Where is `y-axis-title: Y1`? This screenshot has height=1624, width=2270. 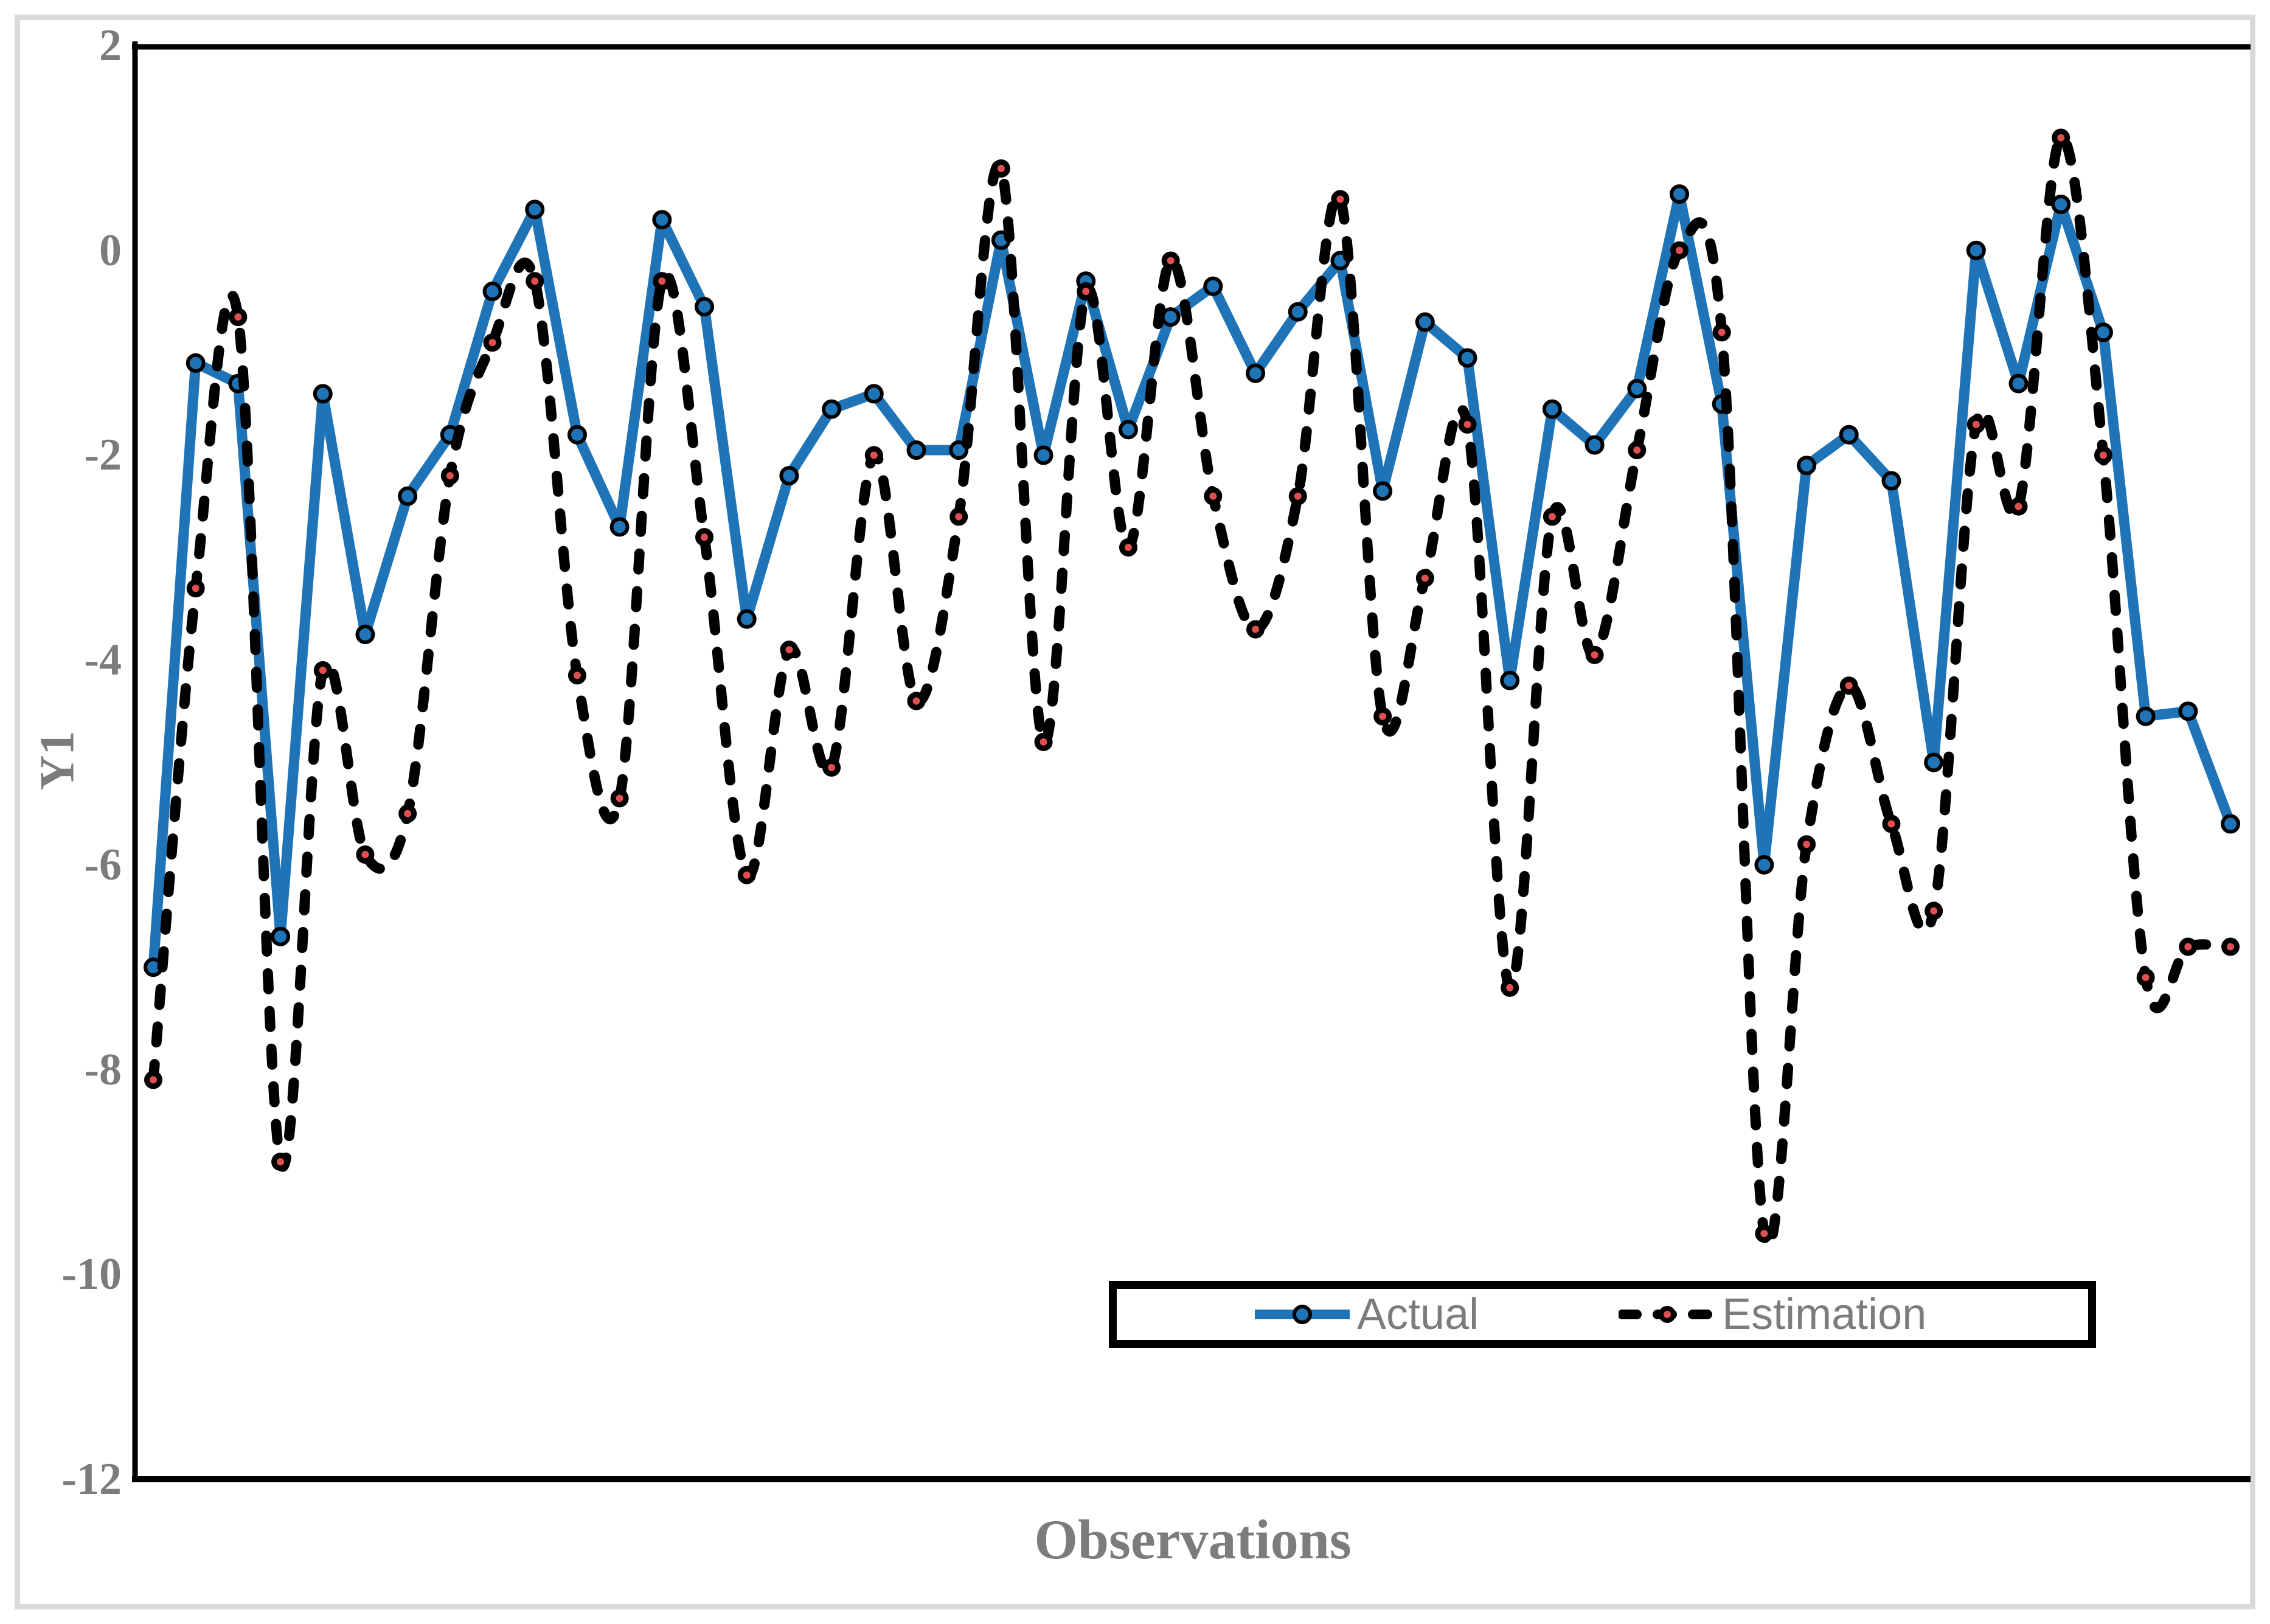
y-axis-title: Y1 is located at coordinates (57, 760).